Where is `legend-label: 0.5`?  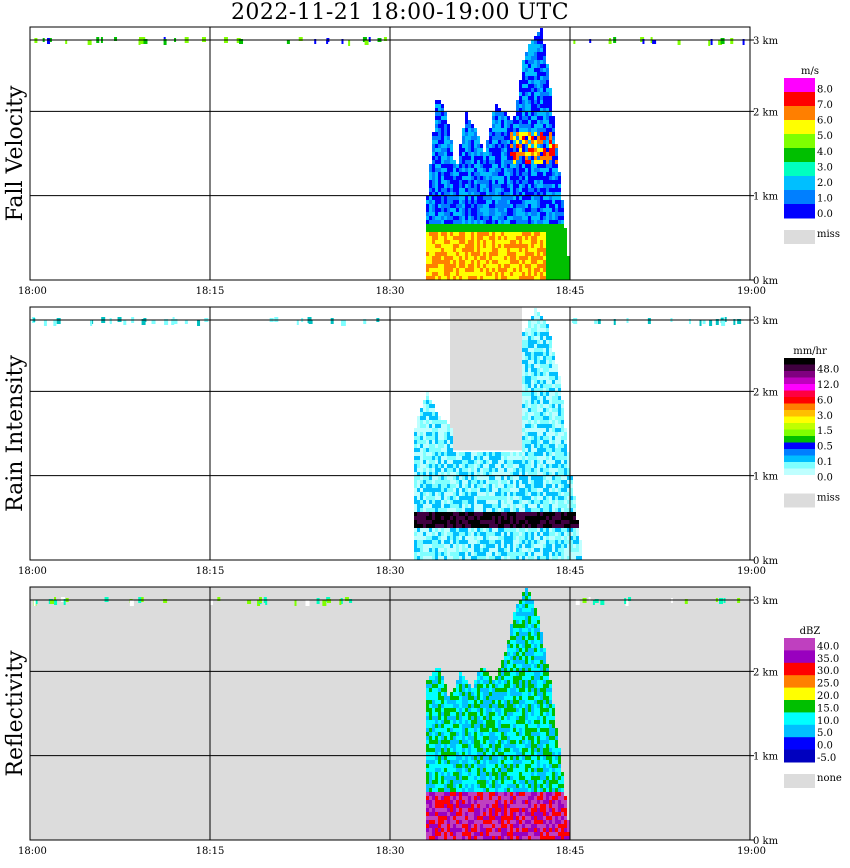
legend-label: 0.5 is located at coordinates (825, 447).